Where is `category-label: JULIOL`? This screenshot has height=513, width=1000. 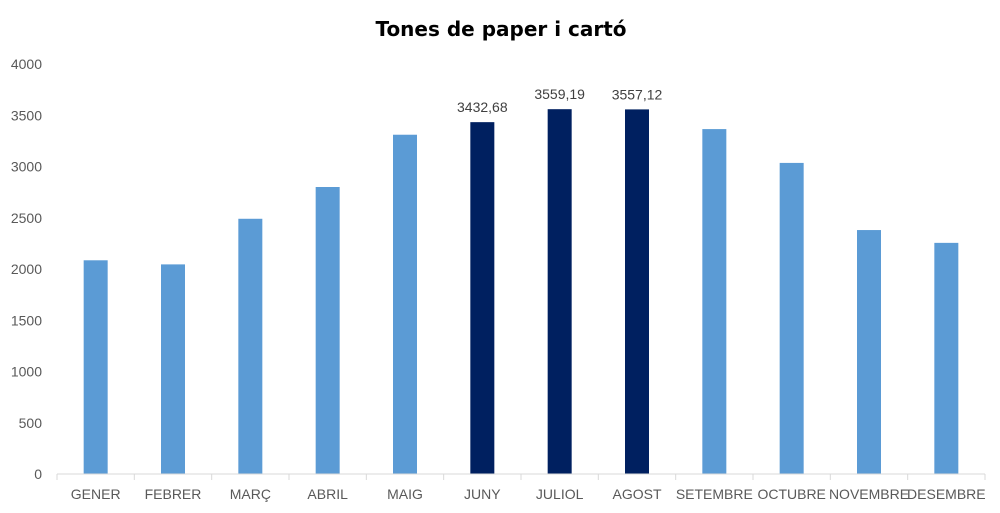 category-label: JULIOL is located at coordinates (560, 494).